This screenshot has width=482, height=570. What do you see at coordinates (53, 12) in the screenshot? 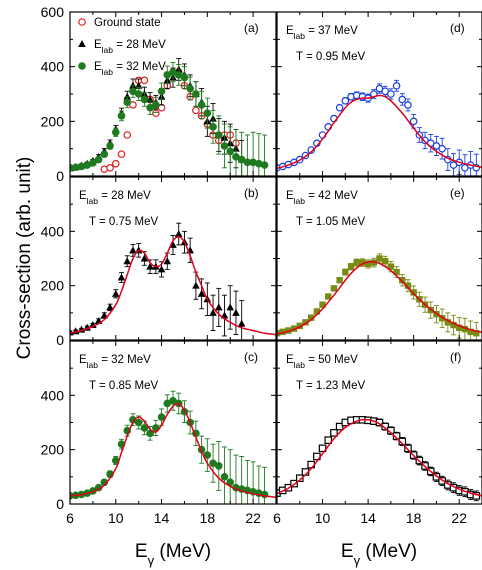
I see `y-tick-label: 600` at bounding box center [53, 12].